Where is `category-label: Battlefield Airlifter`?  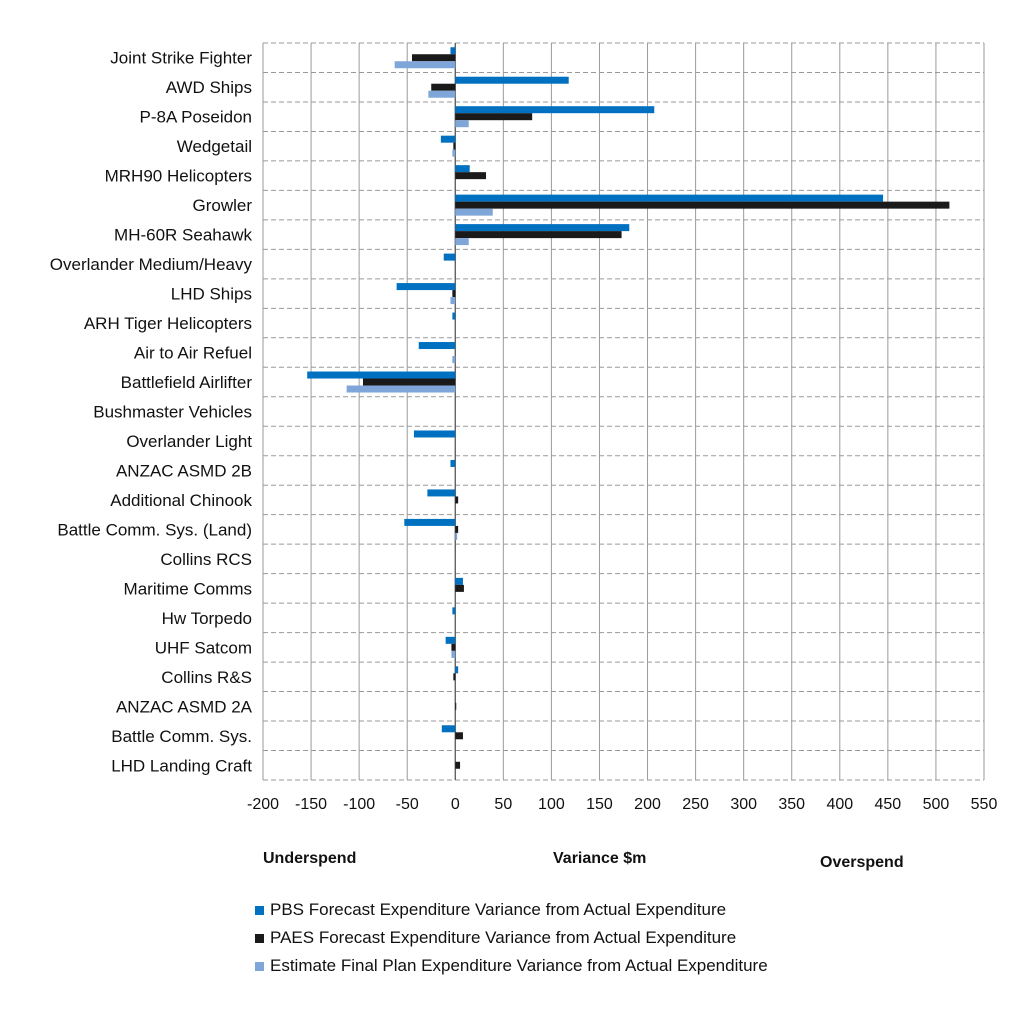
category-label: Battlefield Airlifter is located at coordinates (187, 382).